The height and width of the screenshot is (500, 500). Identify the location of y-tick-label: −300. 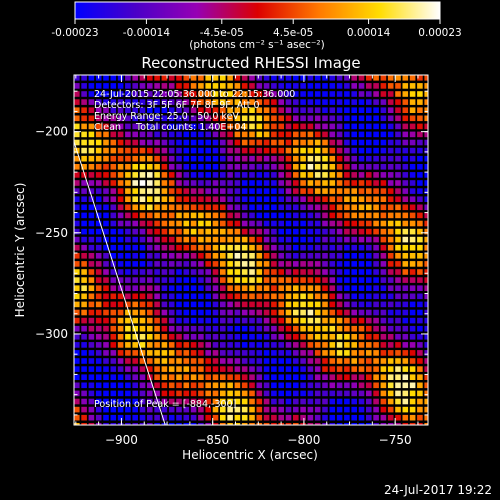
(51, 334).